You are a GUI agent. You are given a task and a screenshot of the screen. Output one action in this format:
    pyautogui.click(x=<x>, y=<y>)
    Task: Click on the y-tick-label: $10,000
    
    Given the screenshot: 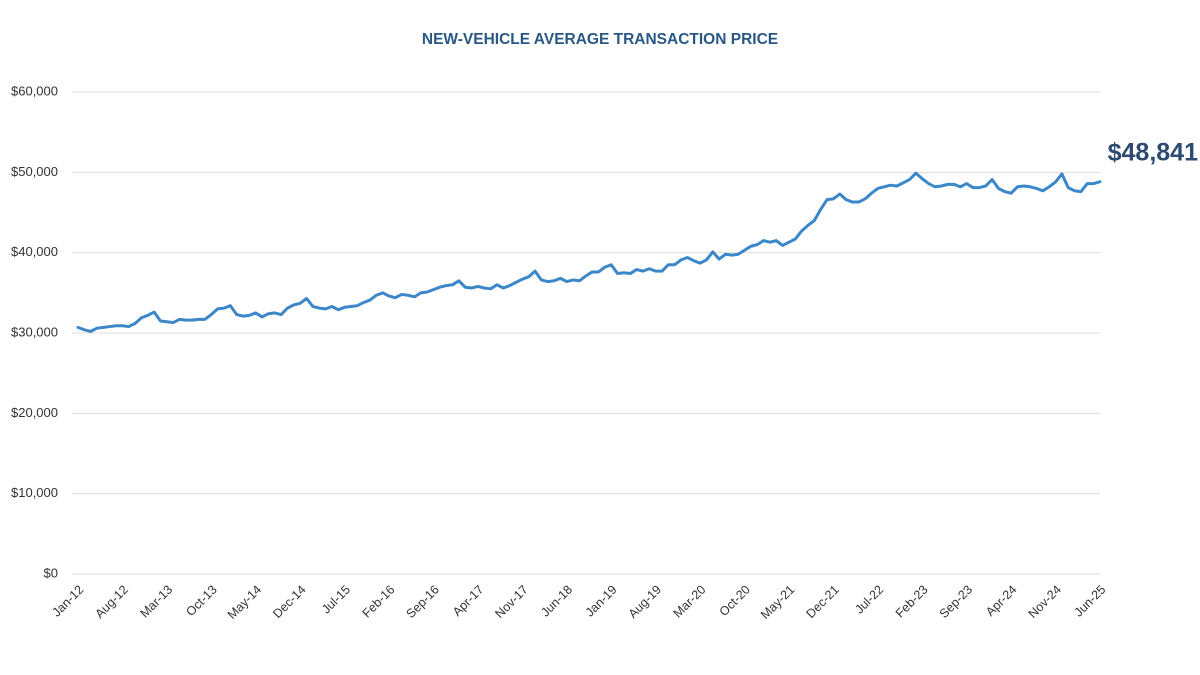 What is the action you would take?
    pyautogui.click(x=34, y=492)
    